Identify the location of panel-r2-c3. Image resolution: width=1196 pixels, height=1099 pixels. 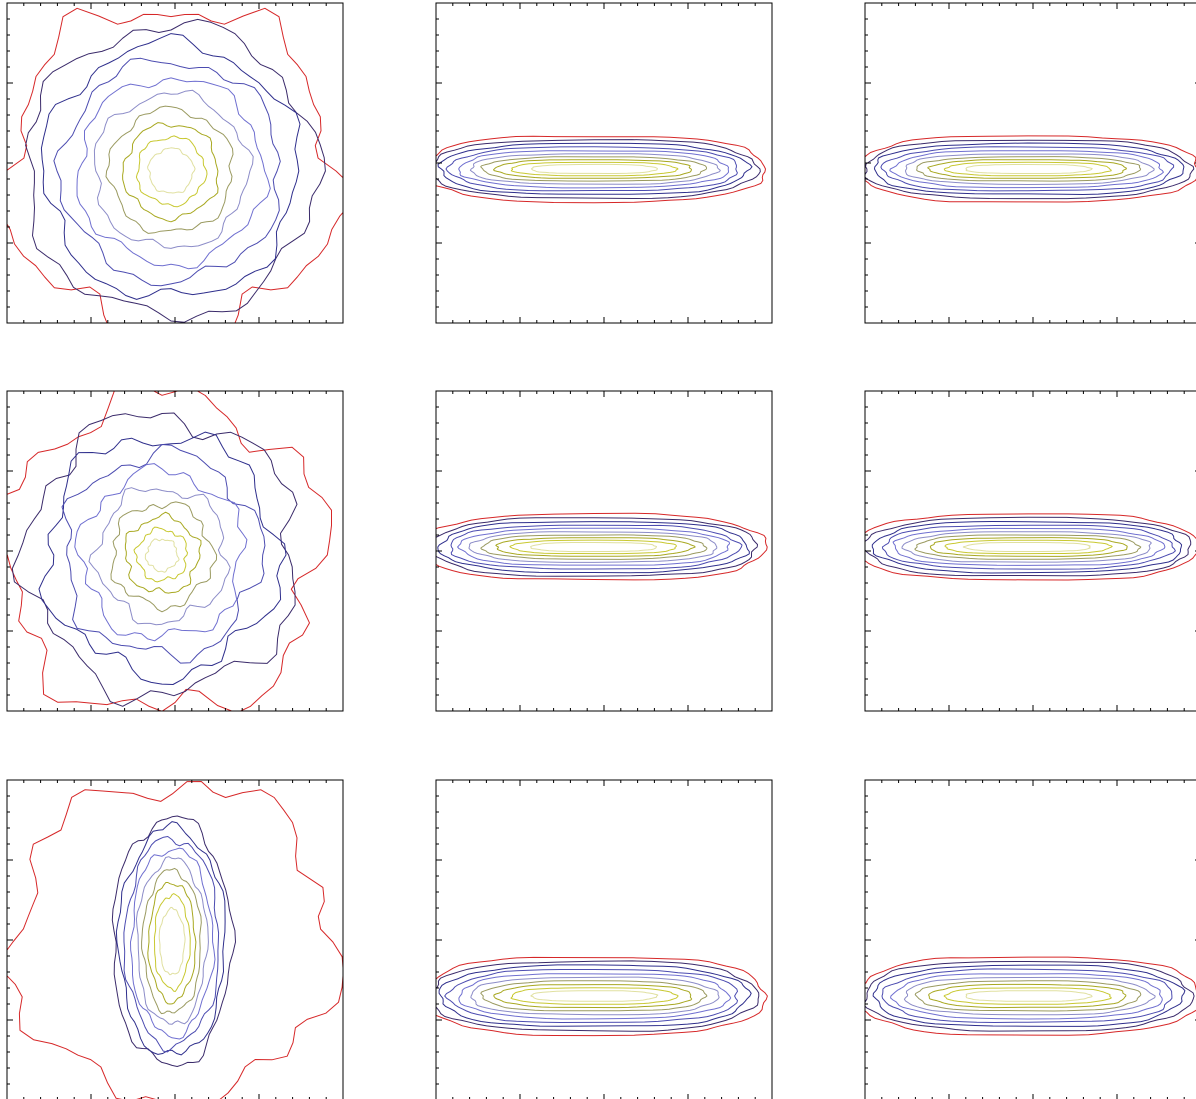
(1030, 551).